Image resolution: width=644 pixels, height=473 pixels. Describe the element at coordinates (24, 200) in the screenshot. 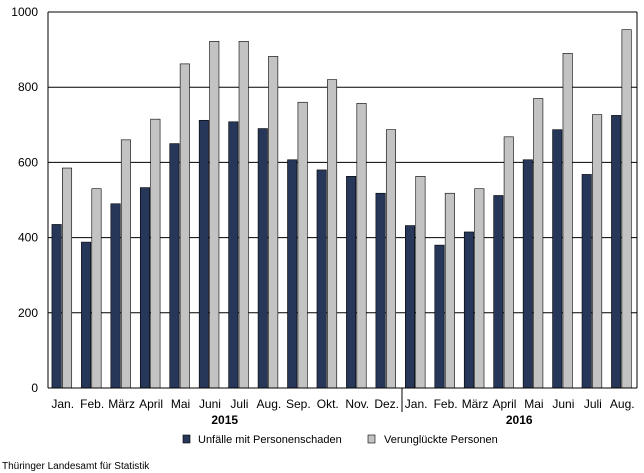

I see `y-tick-labels: 0 200 400 600 800 1000` at that location.